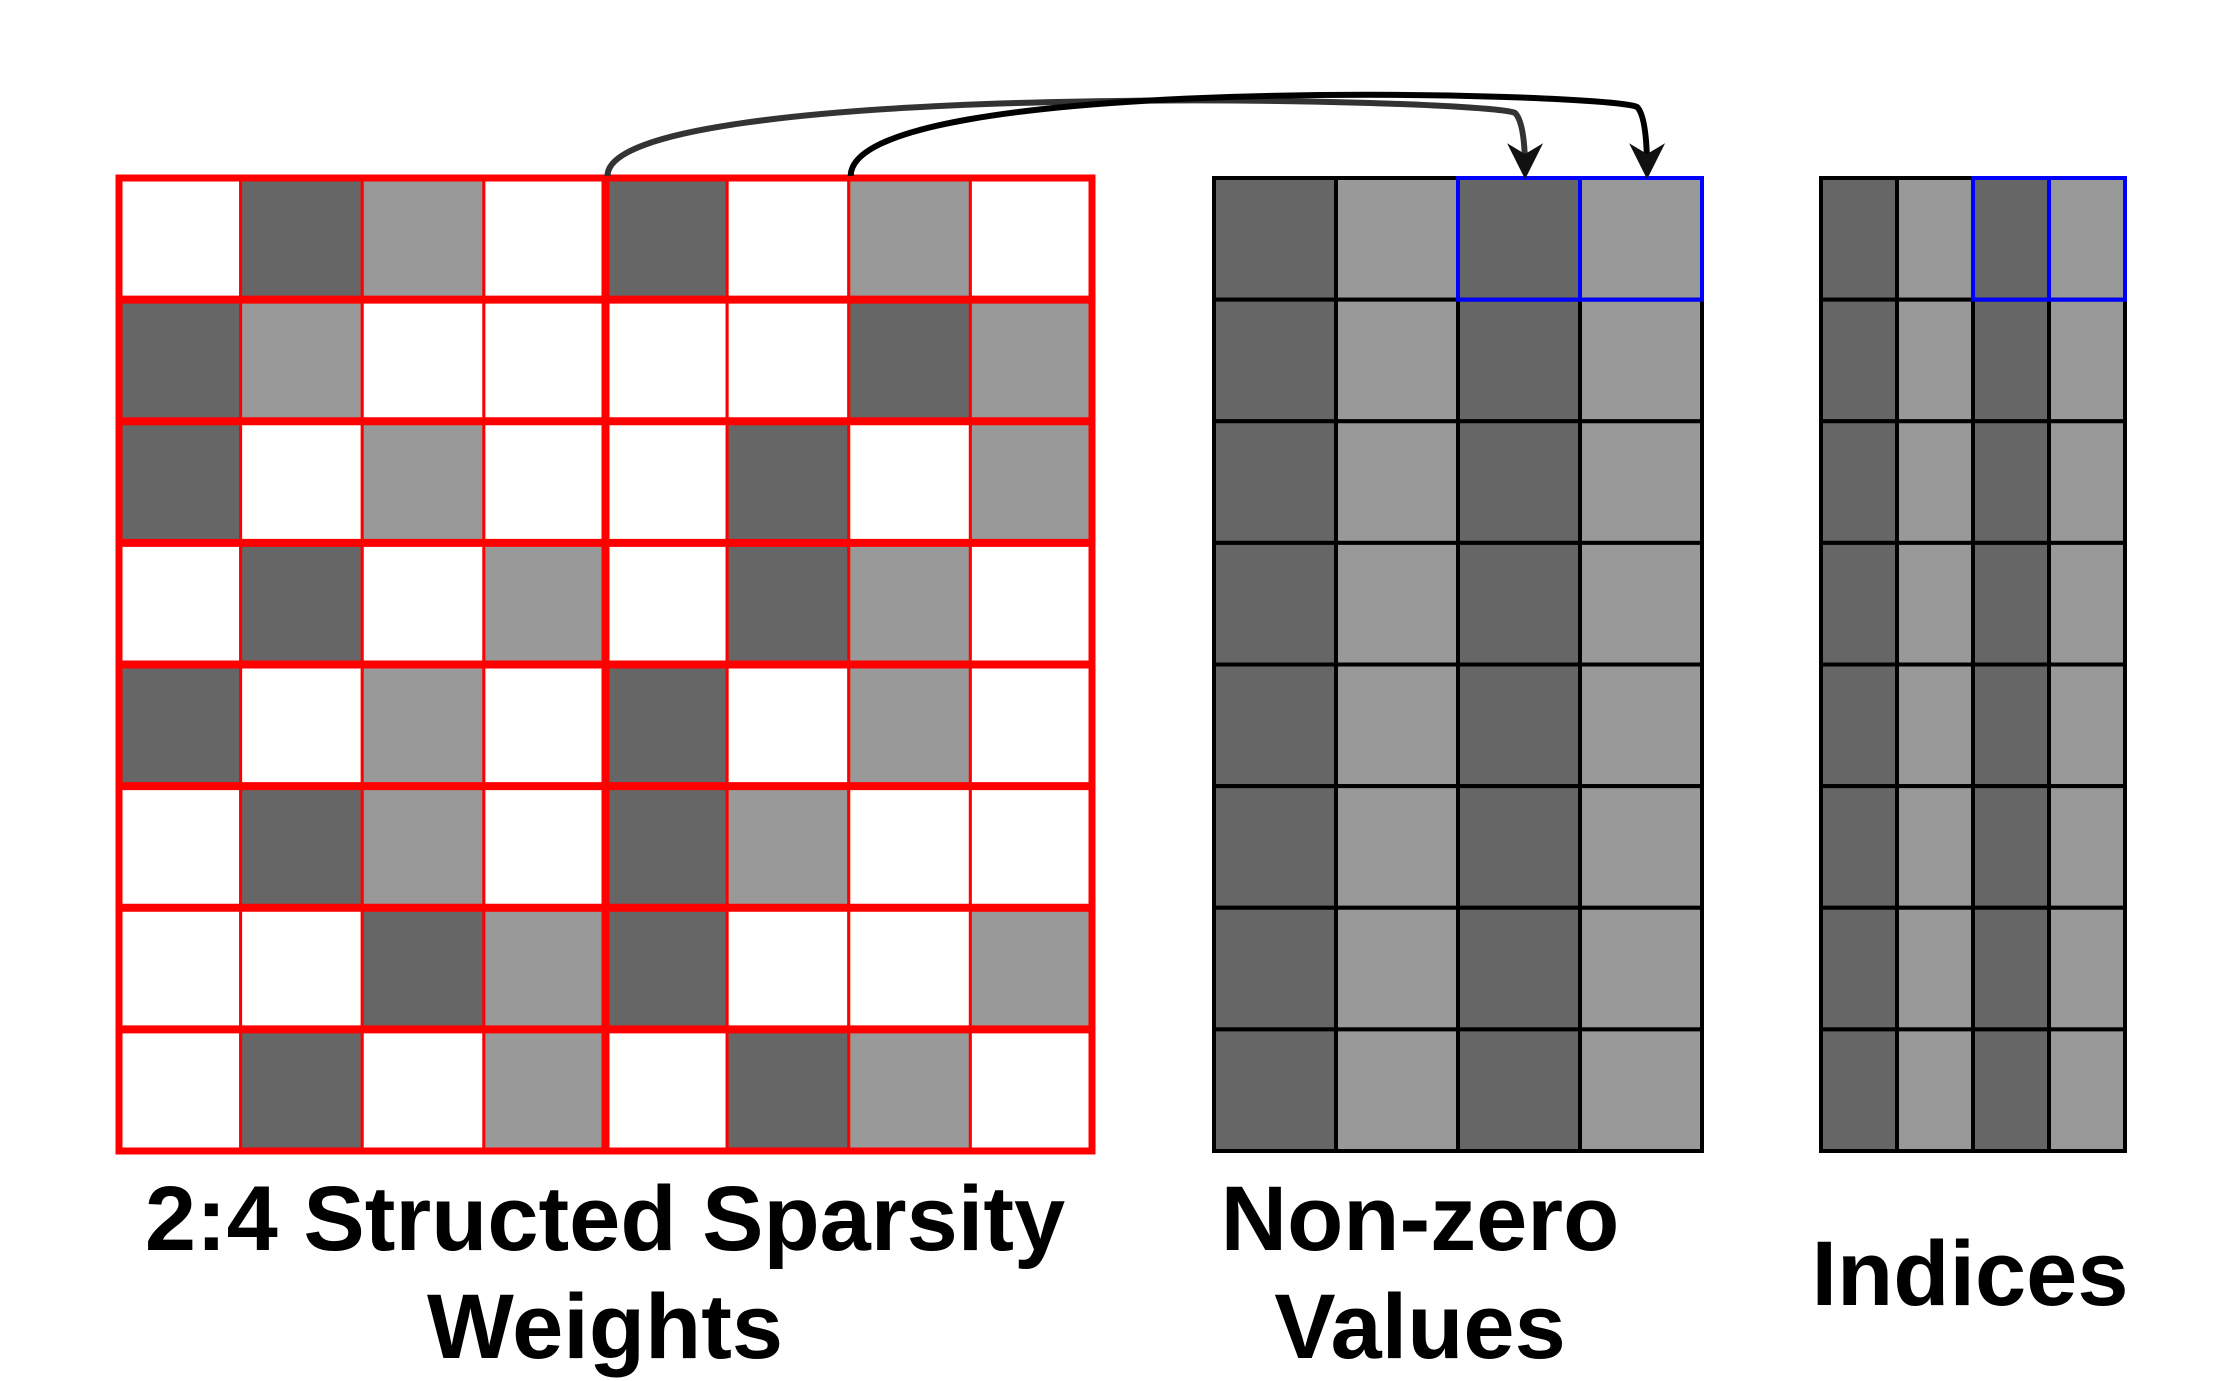 This screenshot has height=1381, width=2220. I want to click on weights-cell-r7-c6, so click(909, 1090).